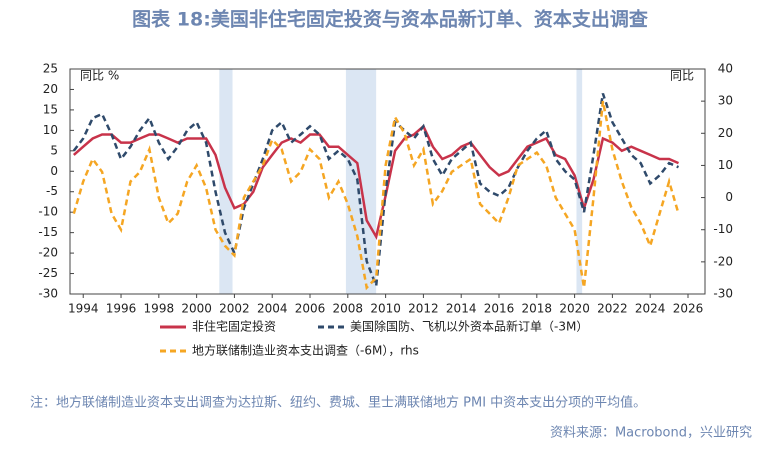  What do you see at coordinates (385, 309) in the screenshot?
I see `x-tick-label: 2010` at bounding box center [385, 309].